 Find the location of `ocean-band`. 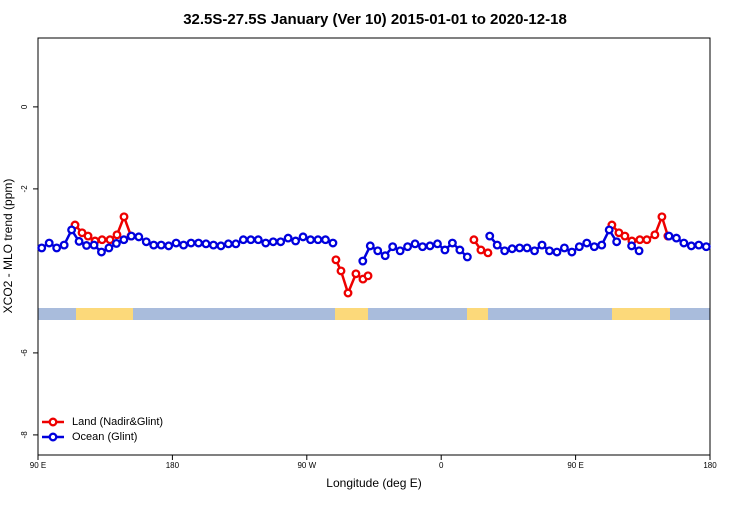

ocean-band is located at coordinates (374, 314).